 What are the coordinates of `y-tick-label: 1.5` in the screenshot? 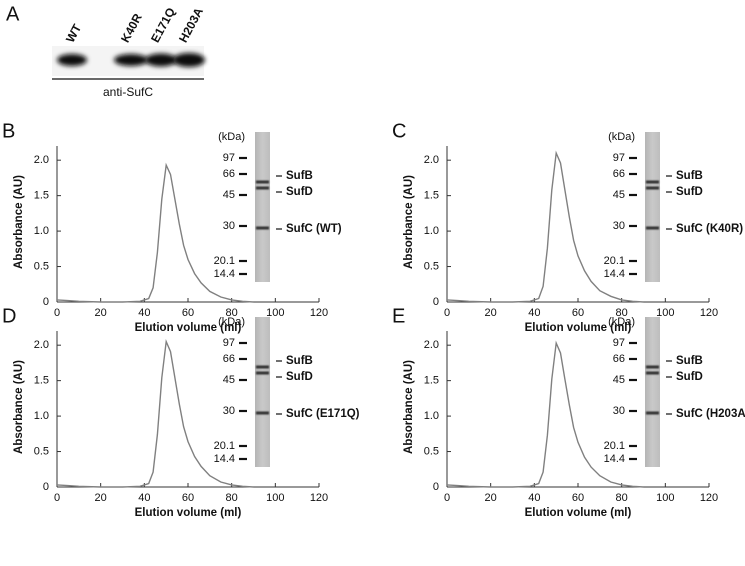 It's located at (41, 381).